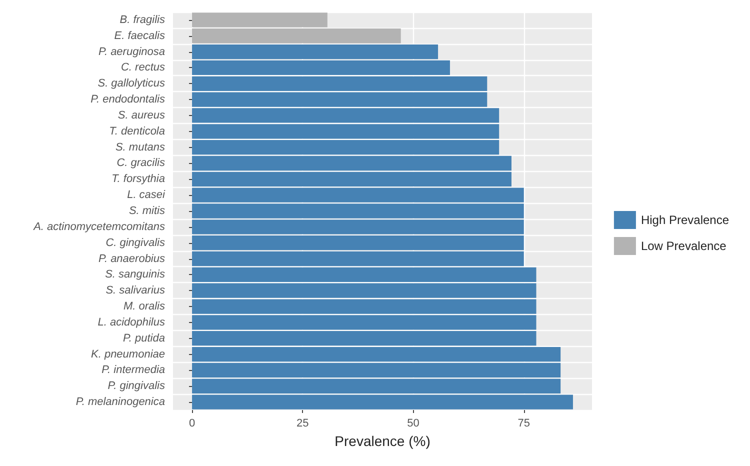 This screenshot has width=750, height=466. Describe the element at coordinates (685, 220) in the screenshot. I see `legend-label: High Prevalence` at that location.